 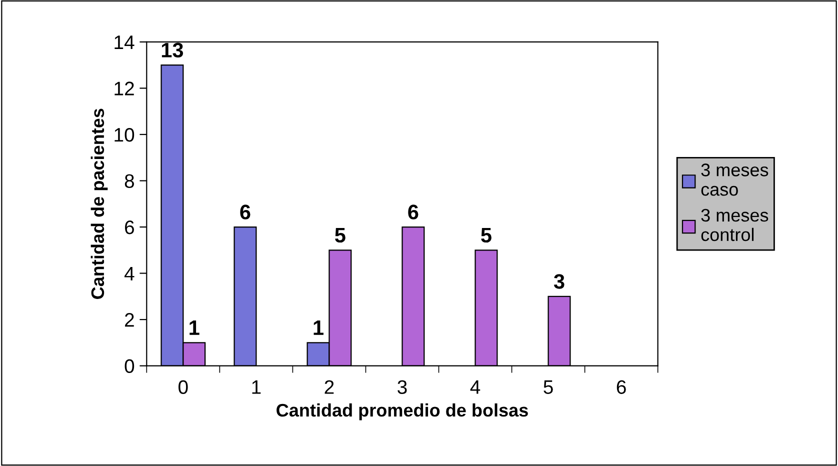 I want to click on x-tick-label: 2, so click(x=329, y=387).